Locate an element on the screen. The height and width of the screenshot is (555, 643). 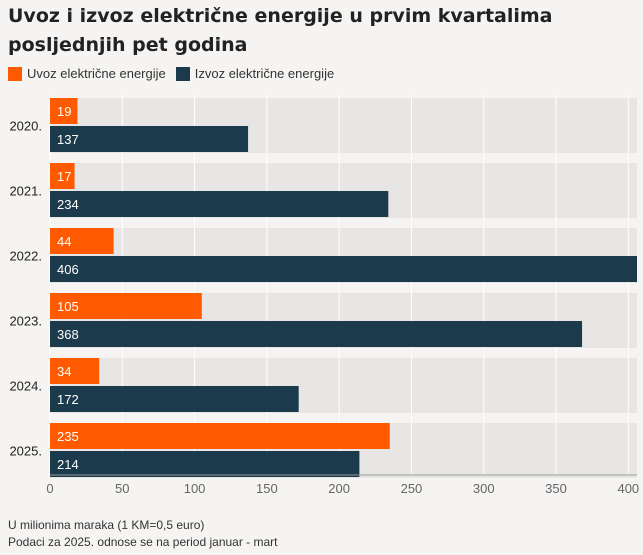
category-label: 2020. is located at coordinates (25, 126).